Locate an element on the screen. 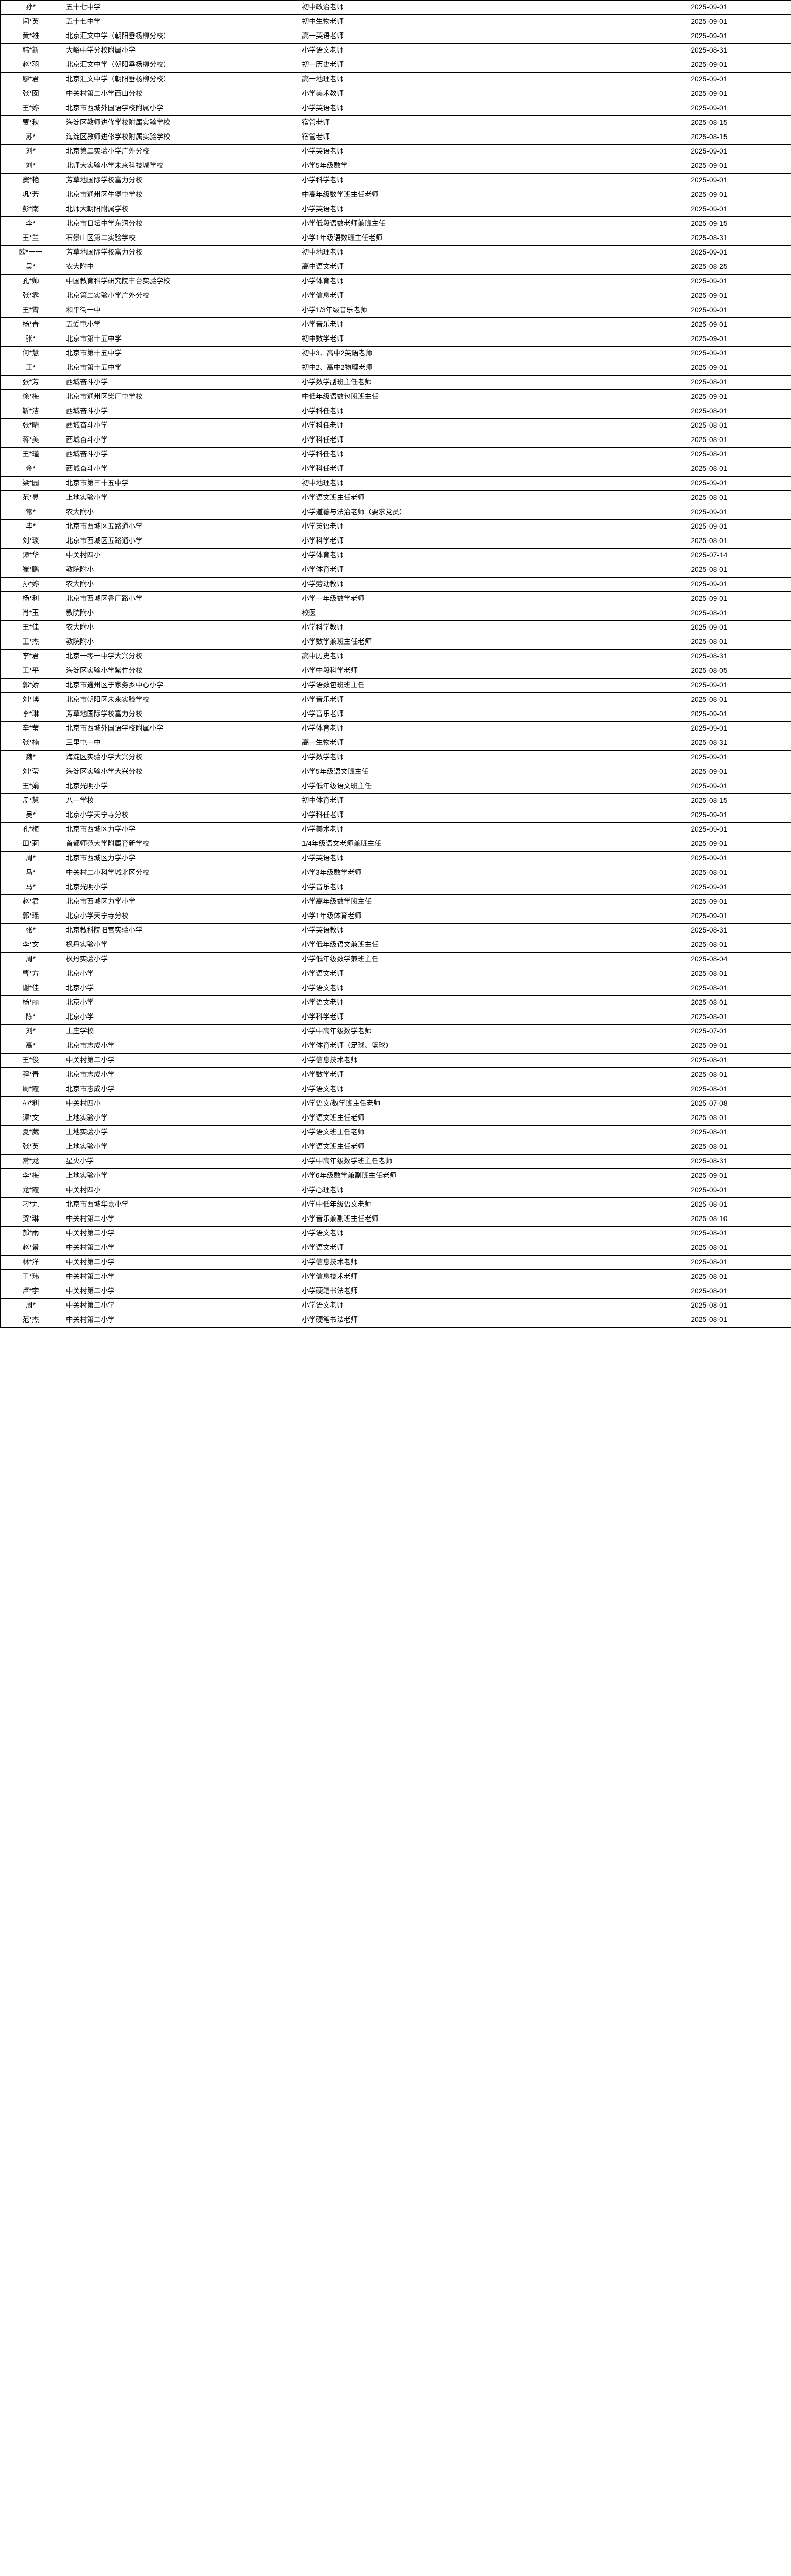  cell-school: 北京第二实验小学广外分校 is located at coordinates (179, 296).